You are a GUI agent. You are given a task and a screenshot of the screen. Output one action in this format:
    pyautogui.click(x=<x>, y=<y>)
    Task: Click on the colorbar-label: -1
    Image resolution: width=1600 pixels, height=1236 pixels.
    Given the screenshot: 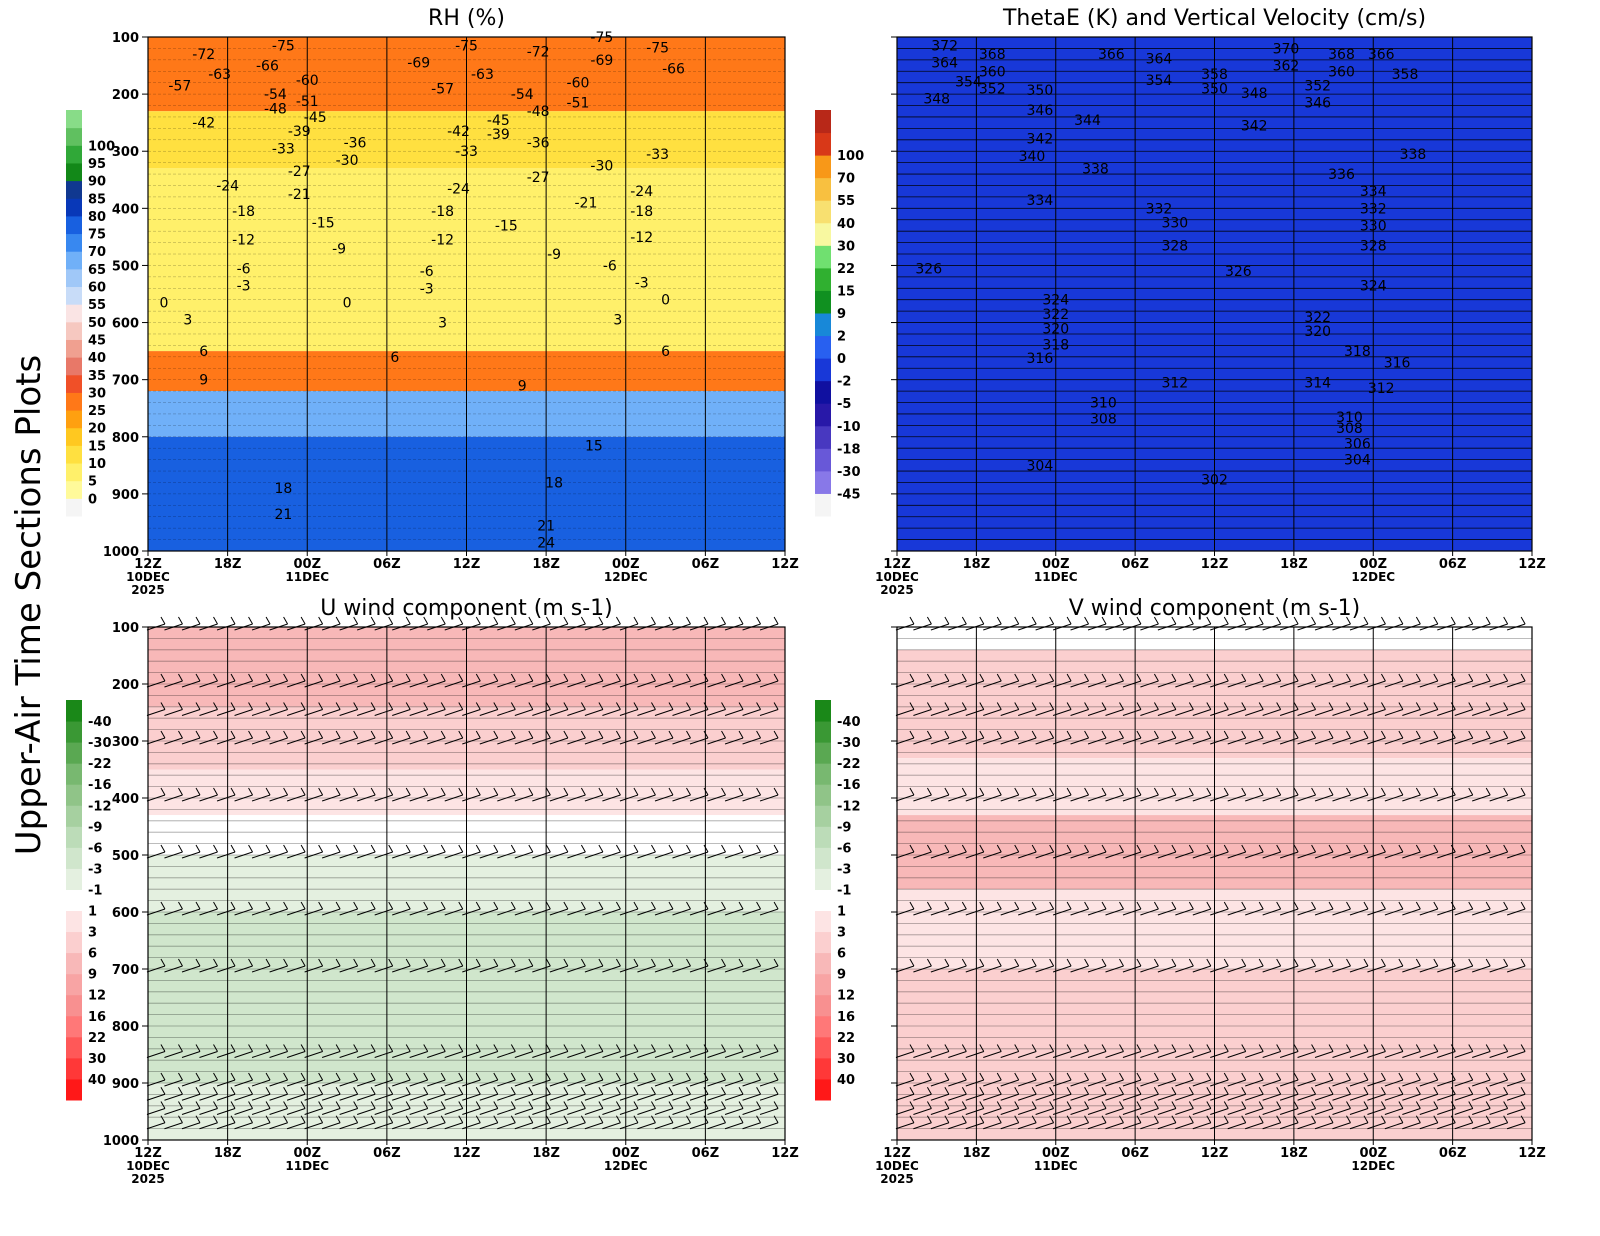 What is the action you would take?
    pyautogui.click(x=844, y=890)
    